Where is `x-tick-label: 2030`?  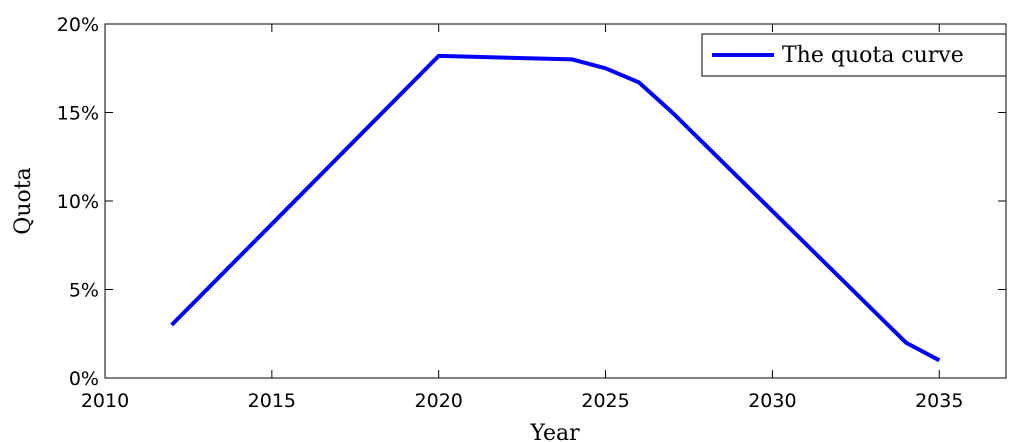
x-tick-label: 2030 is located at coordinates (772, 401).